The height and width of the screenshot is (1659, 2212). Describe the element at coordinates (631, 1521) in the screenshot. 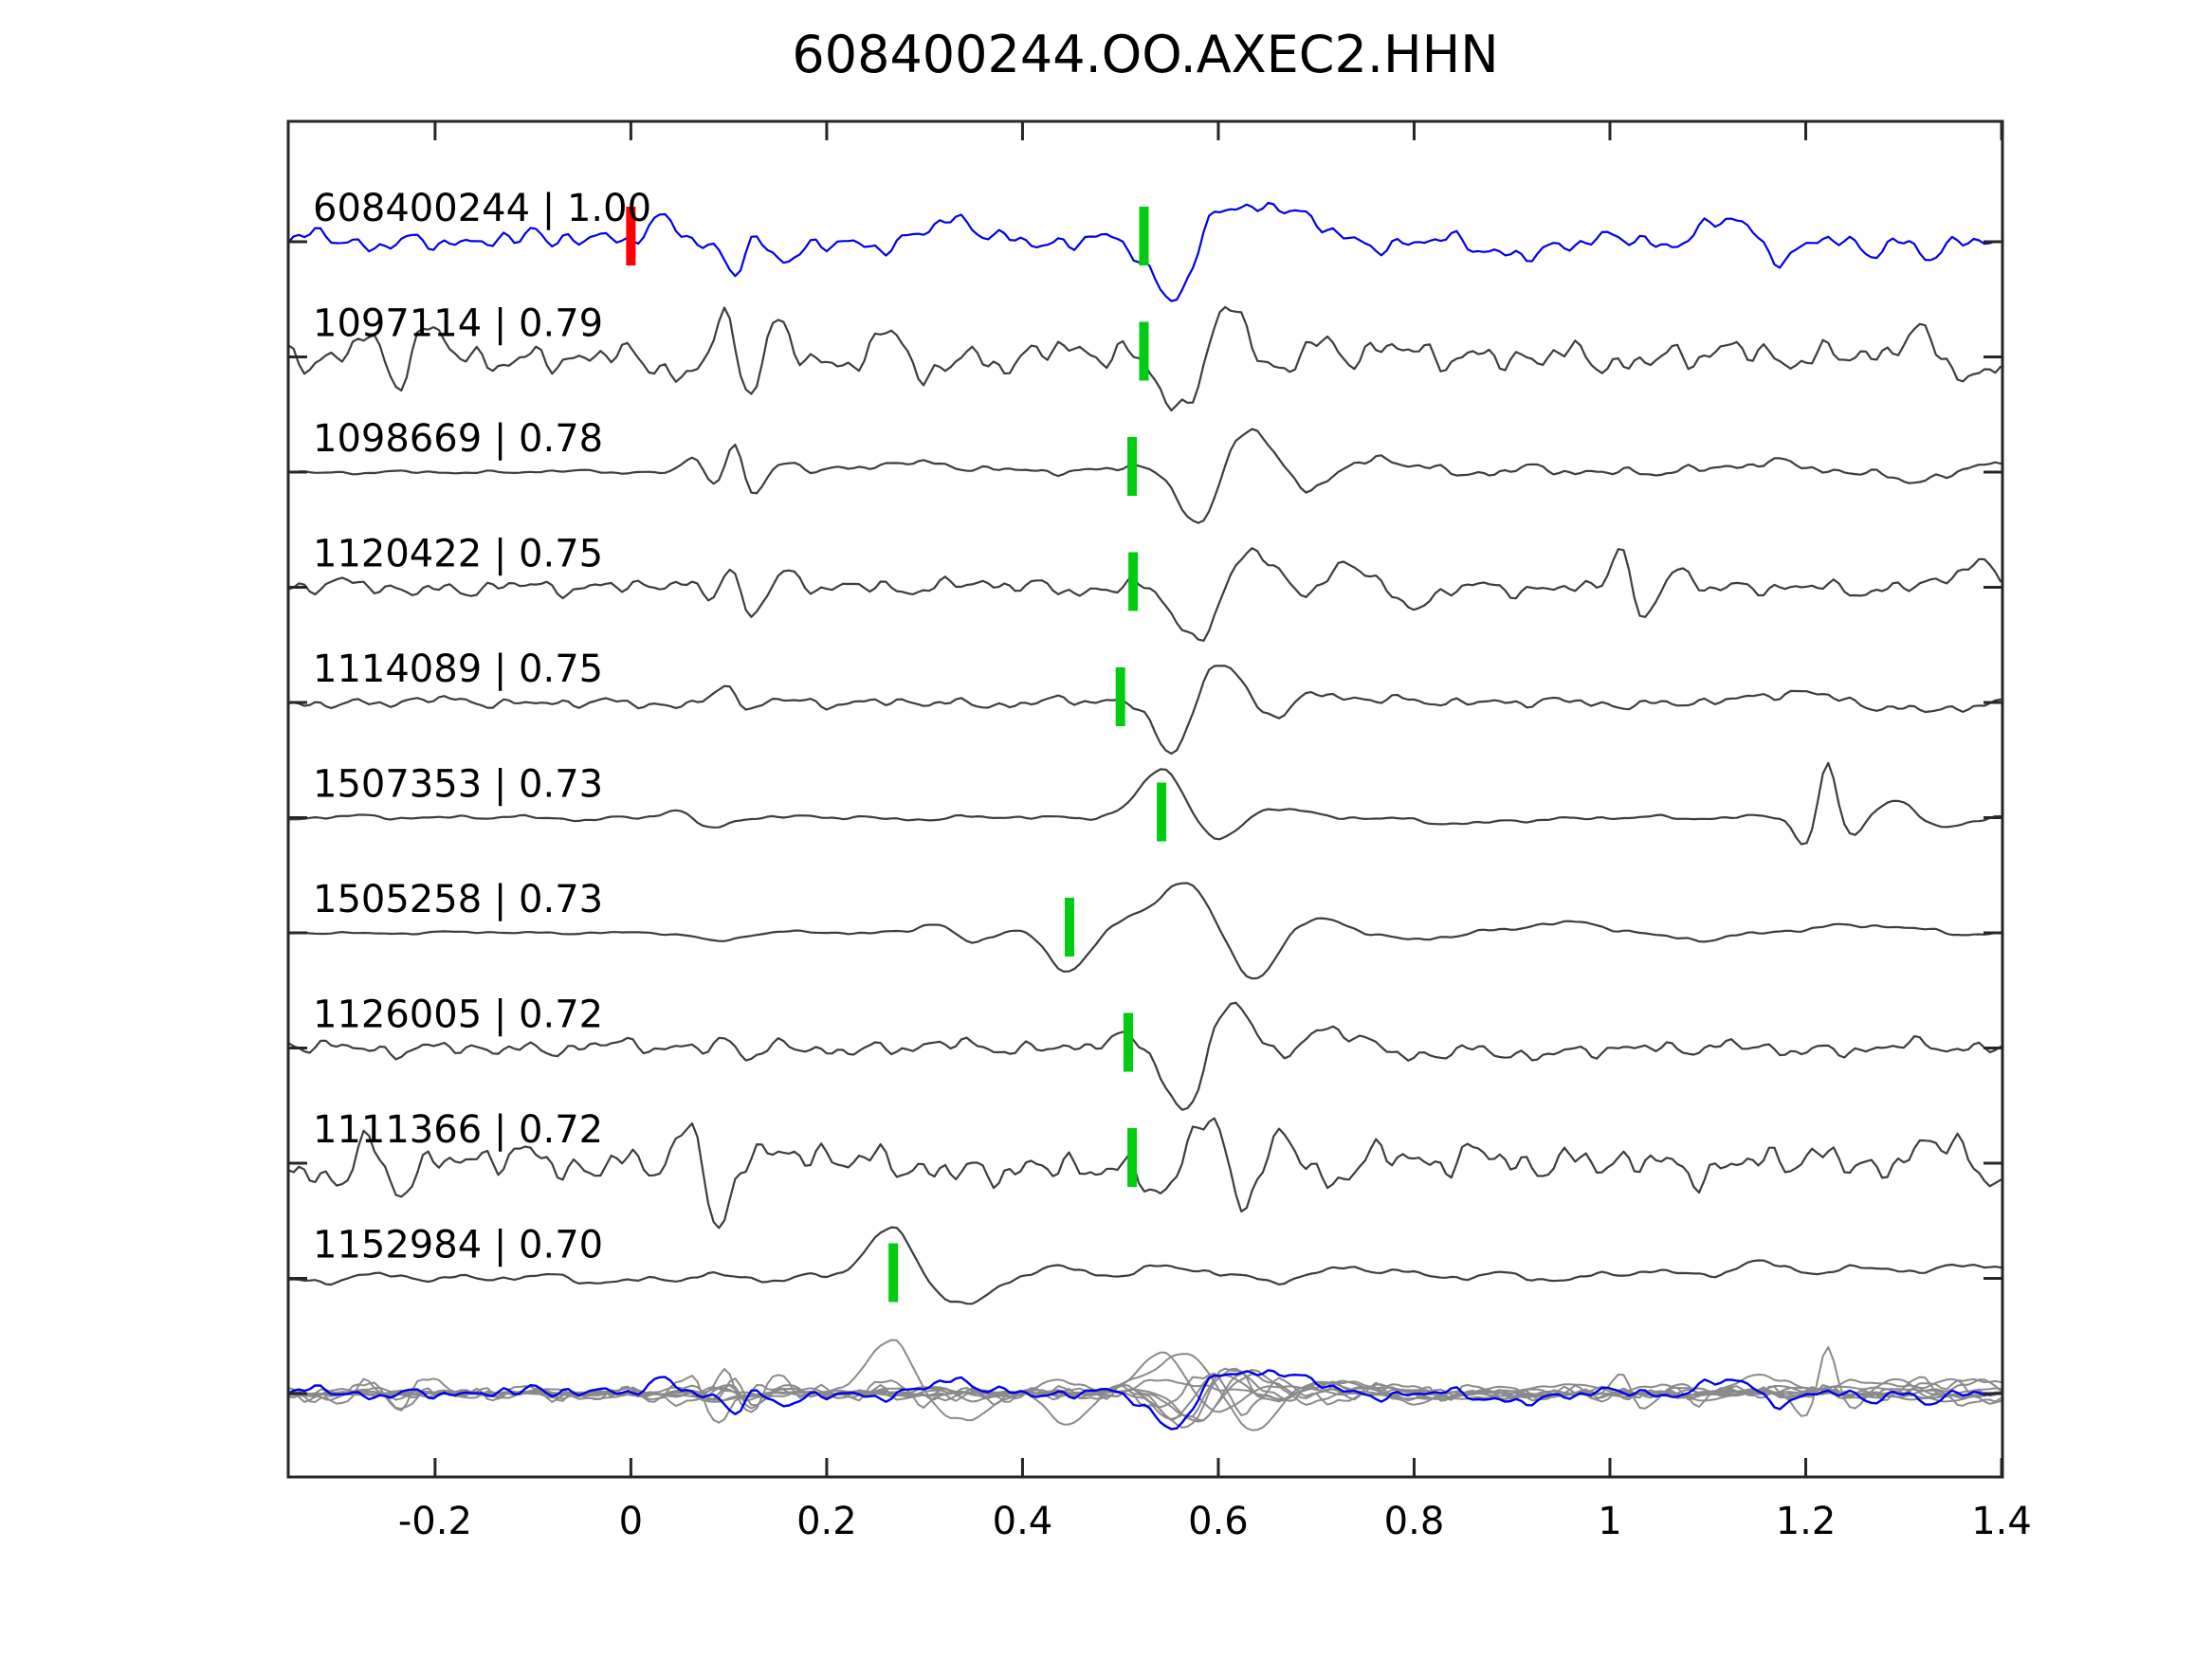

I see `x-tick-label: 0` at that location.